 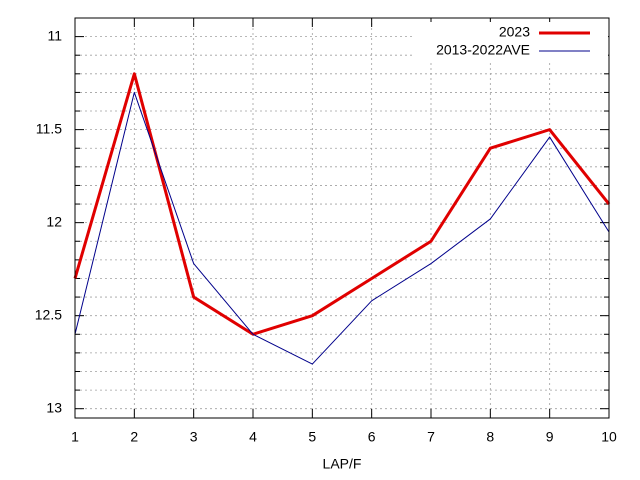 What do you see at coordinates (75, 437) in the screenshot?
I see `x-tick-label: 1` at bounding box center [75, 437].